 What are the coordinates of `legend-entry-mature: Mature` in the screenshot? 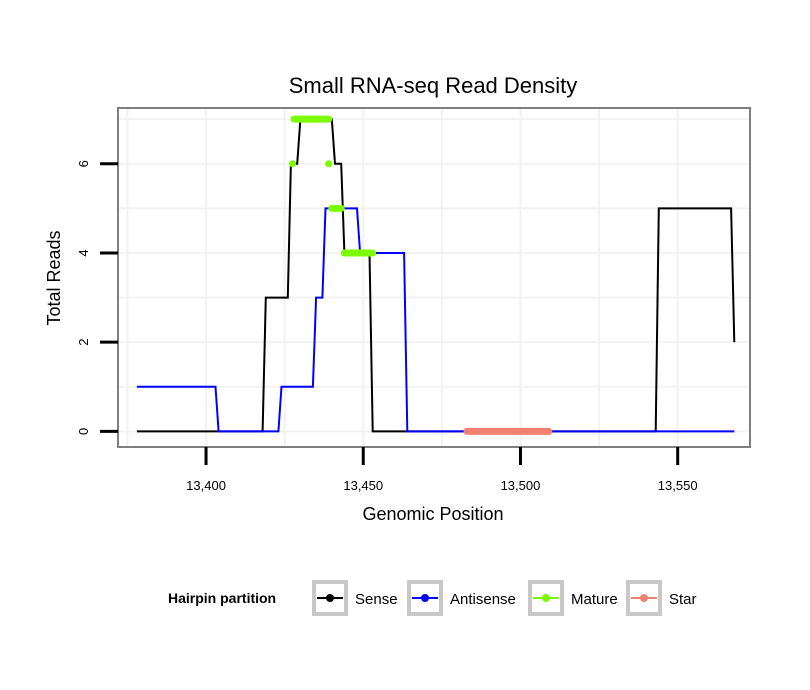 It's located at (573, 598).